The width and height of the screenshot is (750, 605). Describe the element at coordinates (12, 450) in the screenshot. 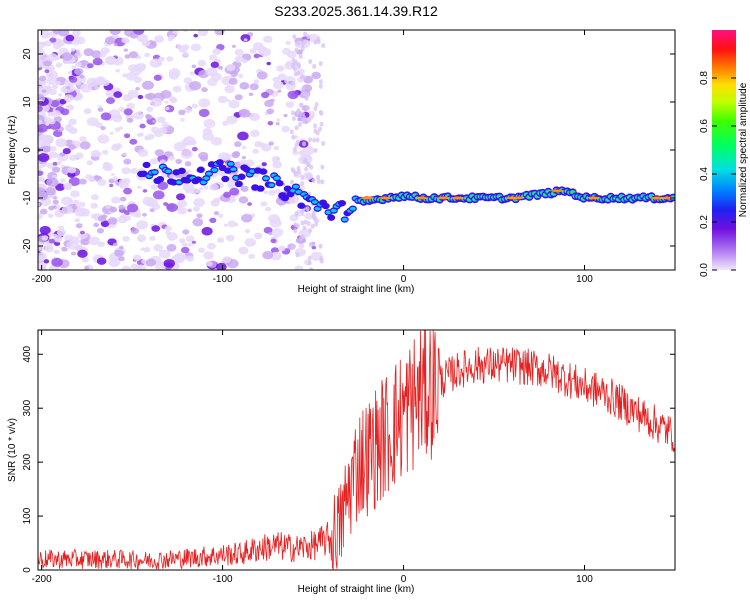

I see `snr-y-label: SNR (10 * v/v)` at that location.